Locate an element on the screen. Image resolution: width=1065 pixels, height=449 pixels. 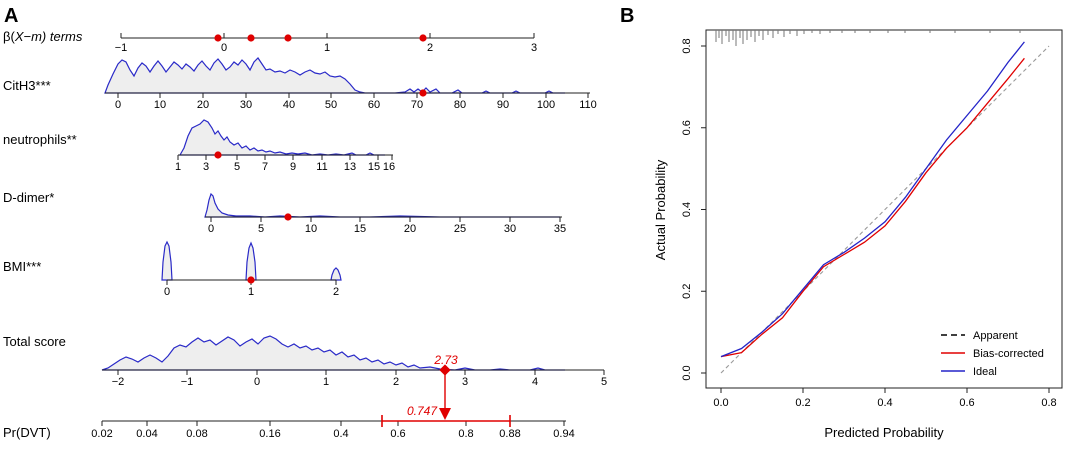
cith3-tick: 100 is located at coordinates (546, 105).